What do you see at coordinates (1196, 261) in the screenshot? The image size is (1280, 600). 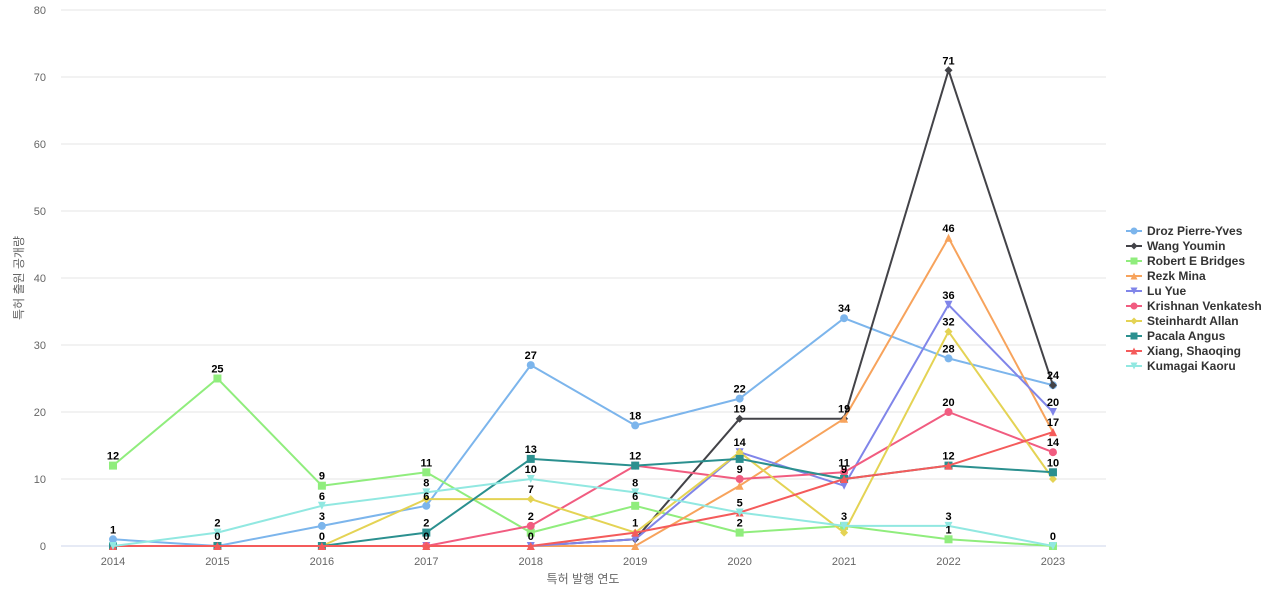 I see `legend-label: Robert E Bridges` at bounding box center [1196, 261].